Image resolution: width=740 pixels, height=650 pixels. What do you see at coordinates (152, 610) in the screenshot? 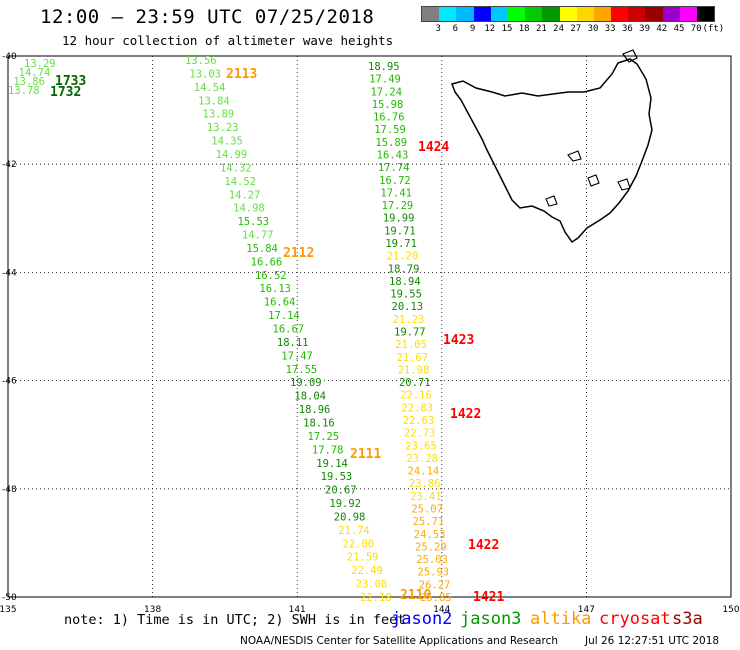
I see `lon-tick-label: 138` at bounding box center [152, 610].